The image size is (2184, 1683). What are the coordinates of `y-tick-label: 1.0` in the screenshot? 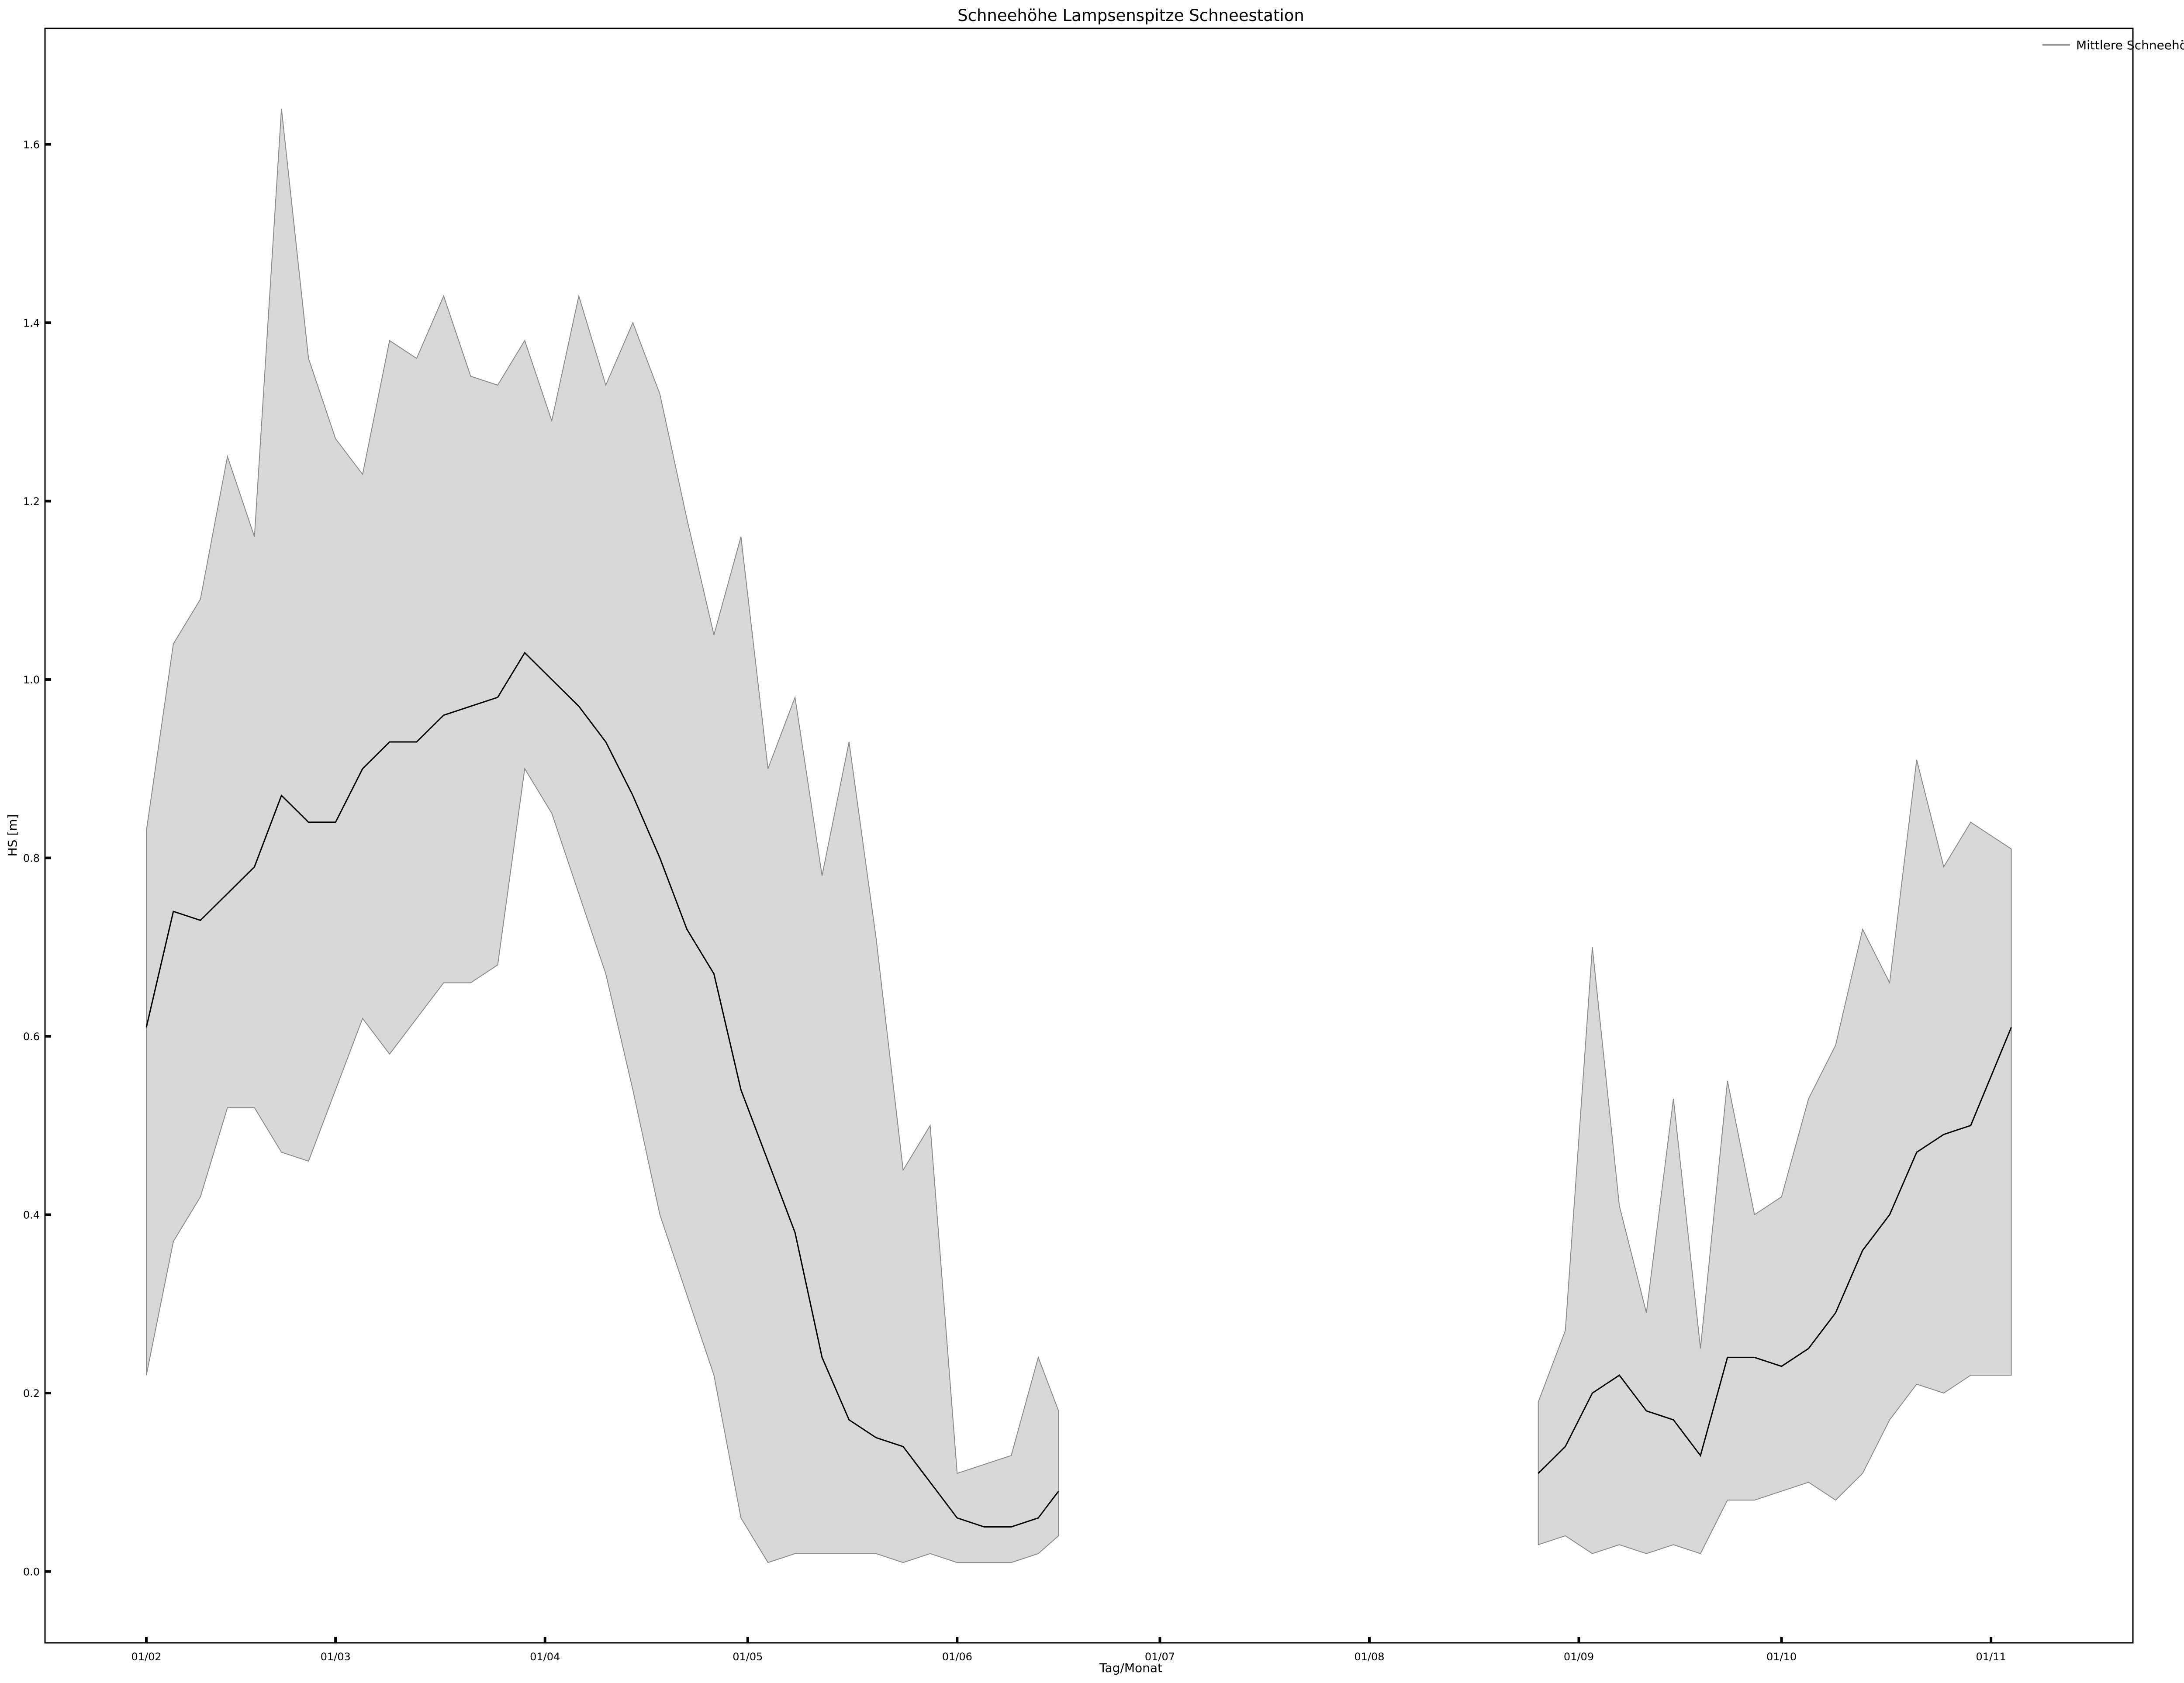 It's located at (31, 680).